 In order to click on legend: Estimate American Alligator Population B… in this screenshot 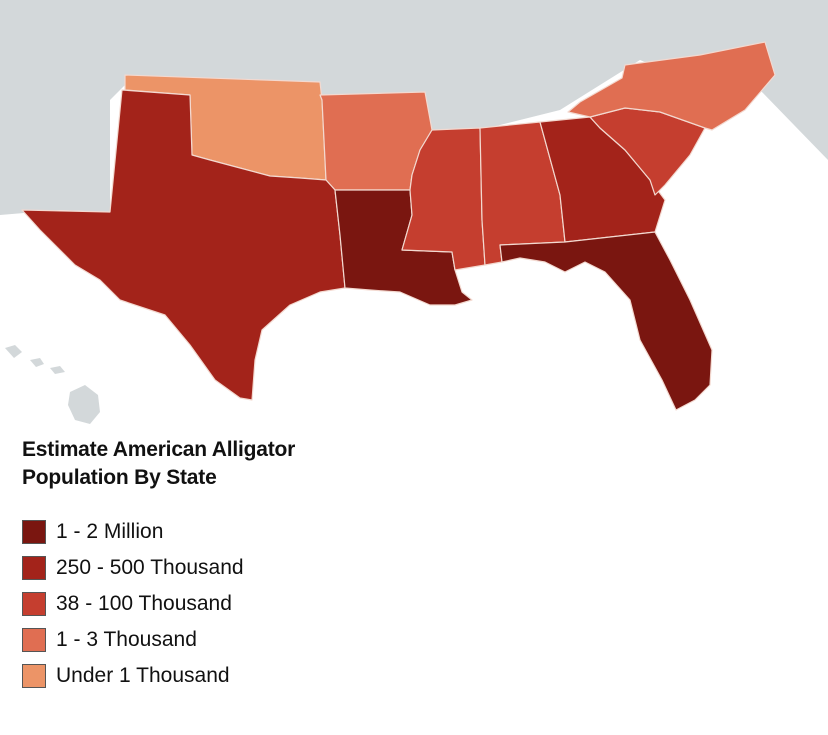, I will do `click(172, 565)`.